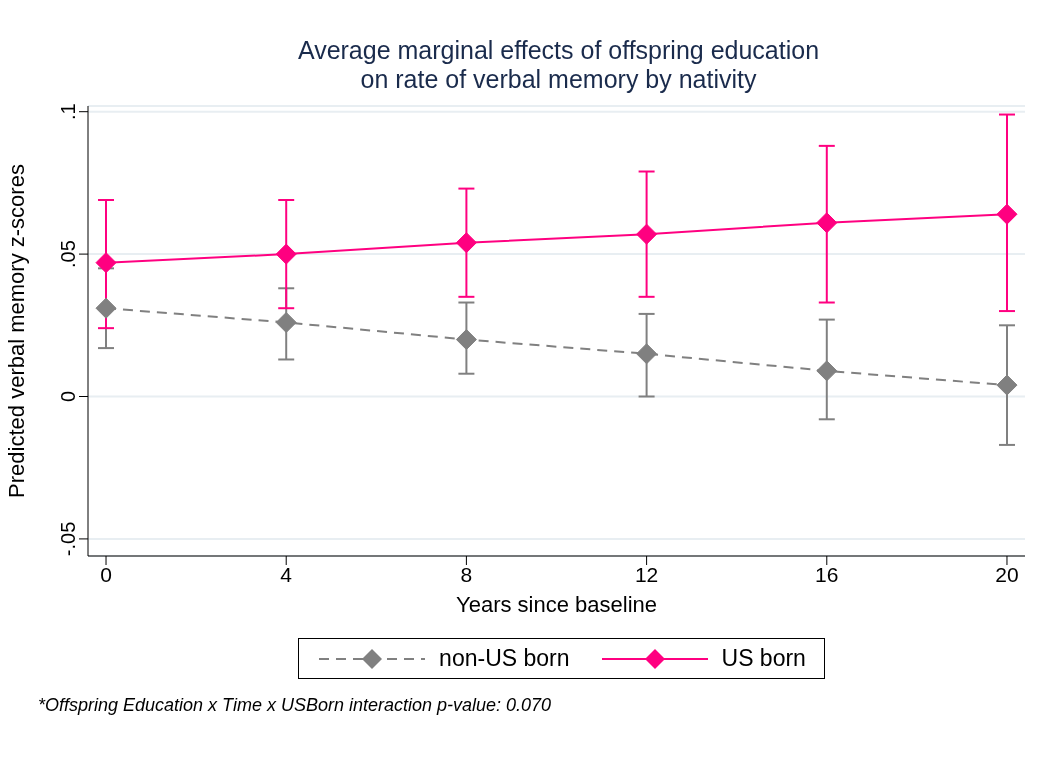 The width and height of the screenshot is (1047, 768). I want to click on legend-label: US born, so click(763, 658).